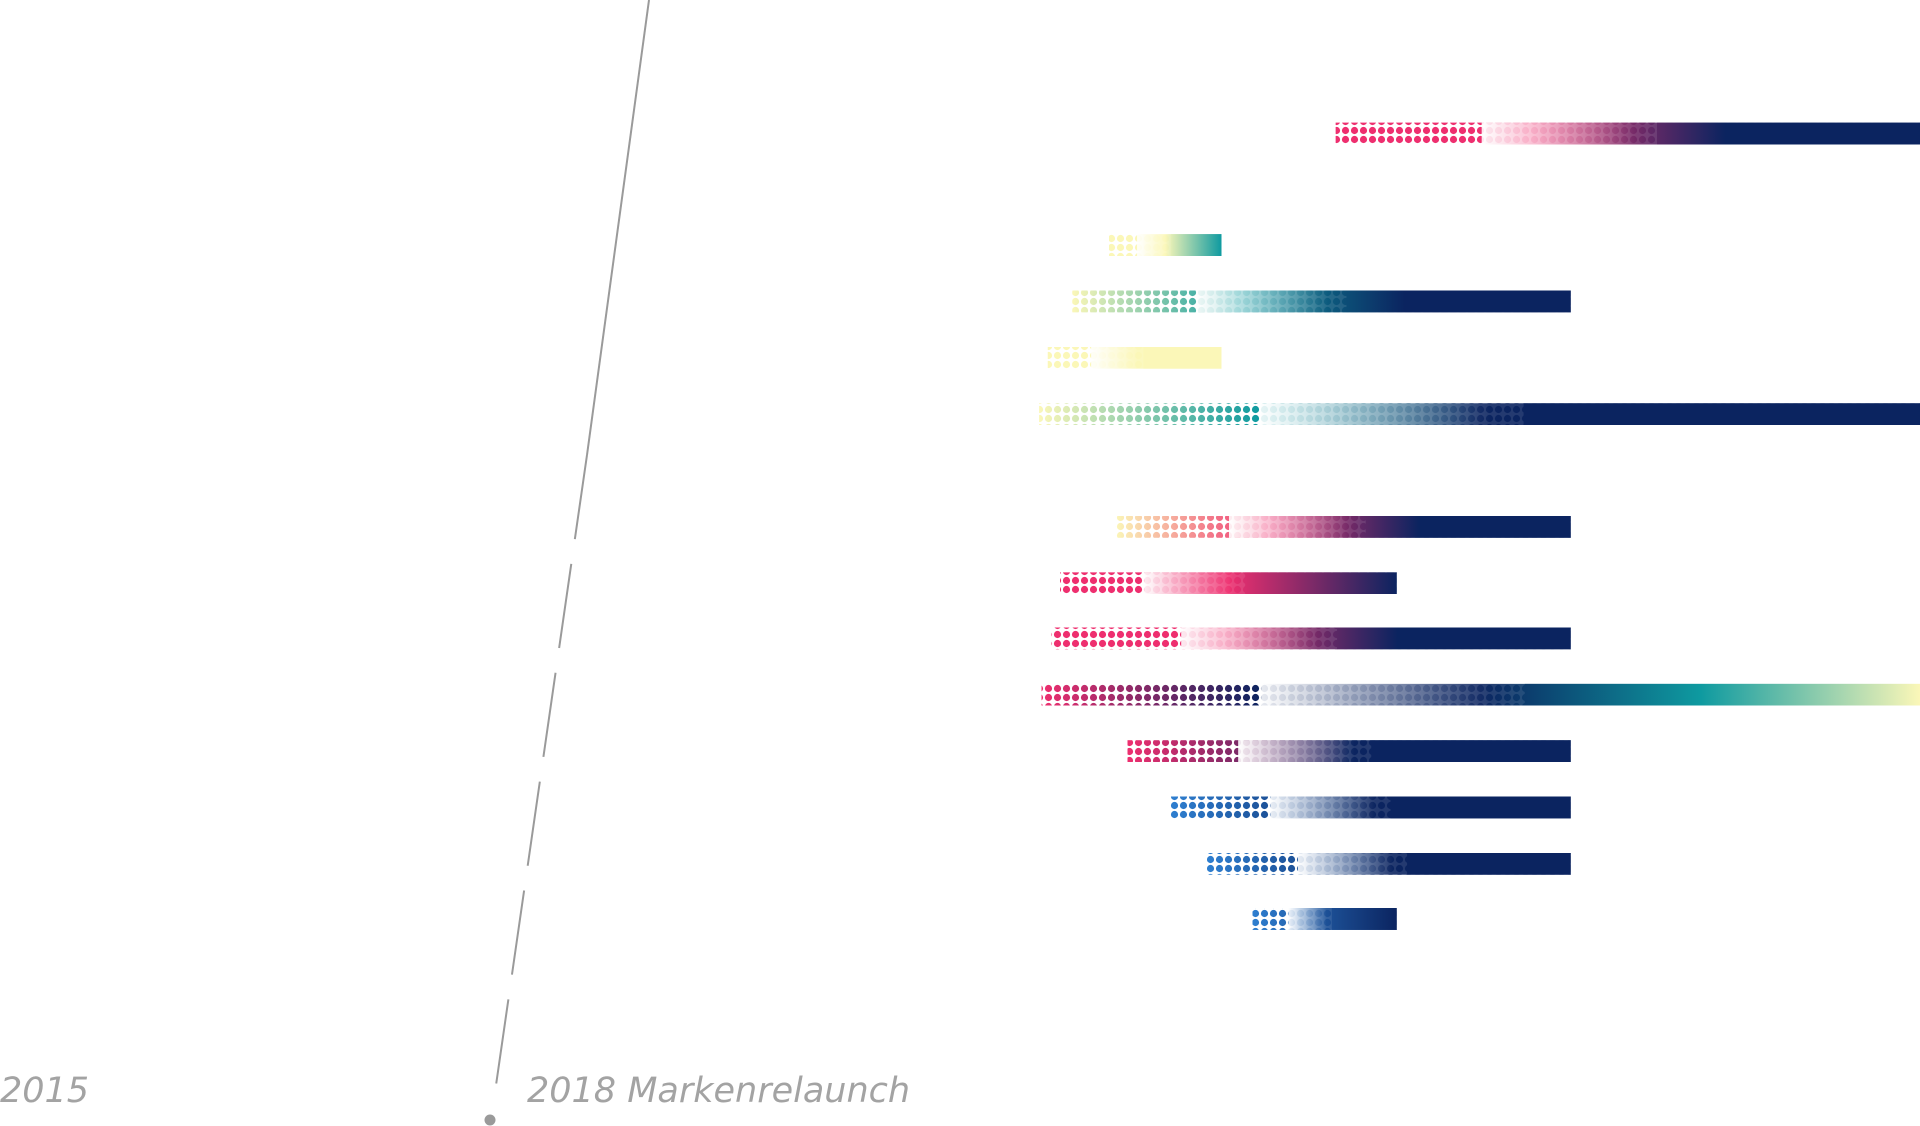 This screenshot has width=1920, height=1126. Describe the element at coordinates (618, 228) in the screenshot. I see `timeline-line` at that location.